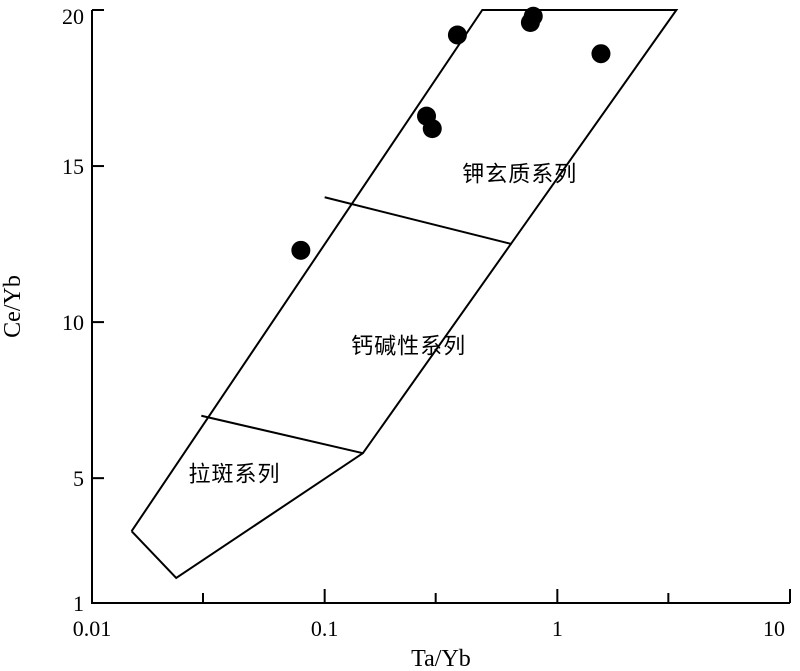  Describe the element at coordinates (13, 306) in the screenshot. I see `y-axis-title: Ce/Yb` at that location.